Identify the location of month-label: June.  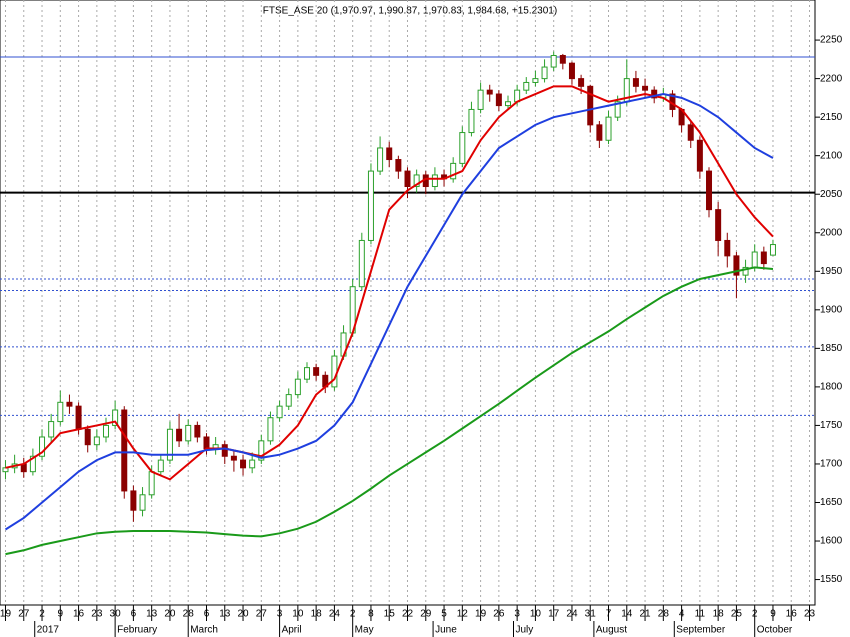
(446, 630).